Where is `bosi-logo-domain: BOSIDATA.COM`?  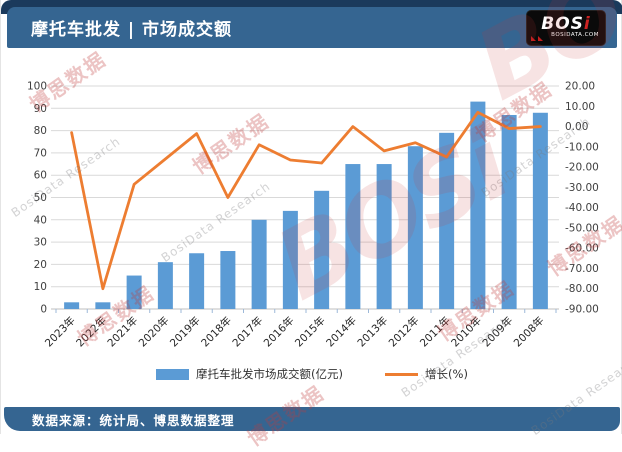
bosi-logo-domain: BOSIDATA.COM is located at coordinates (575, 35).